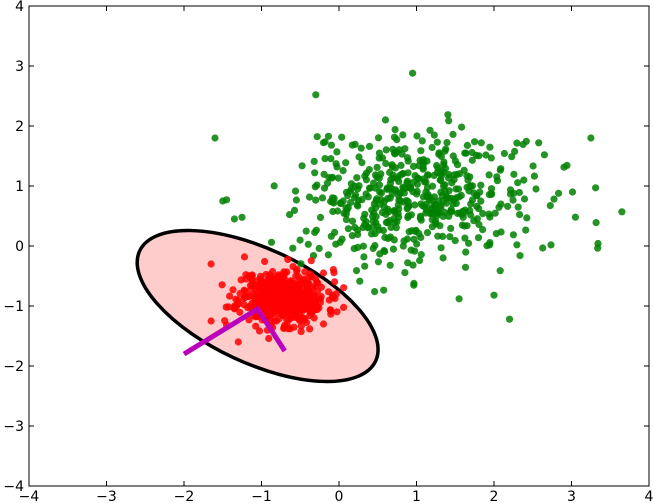 The width and height of the screenshot is (653, 503). What do you see at coordinates (339, 496) in the screenshot?
I see `x-tick-label: 0` at bounding box center [339, 496].